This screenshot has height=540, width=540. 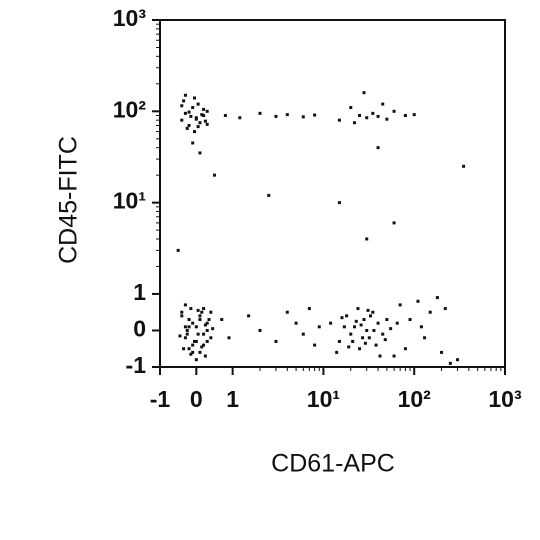 What do you see at coordinates (232, 399) in the screenshot?
I see `x-tick-label: 1` at bounding box center [232, 399].